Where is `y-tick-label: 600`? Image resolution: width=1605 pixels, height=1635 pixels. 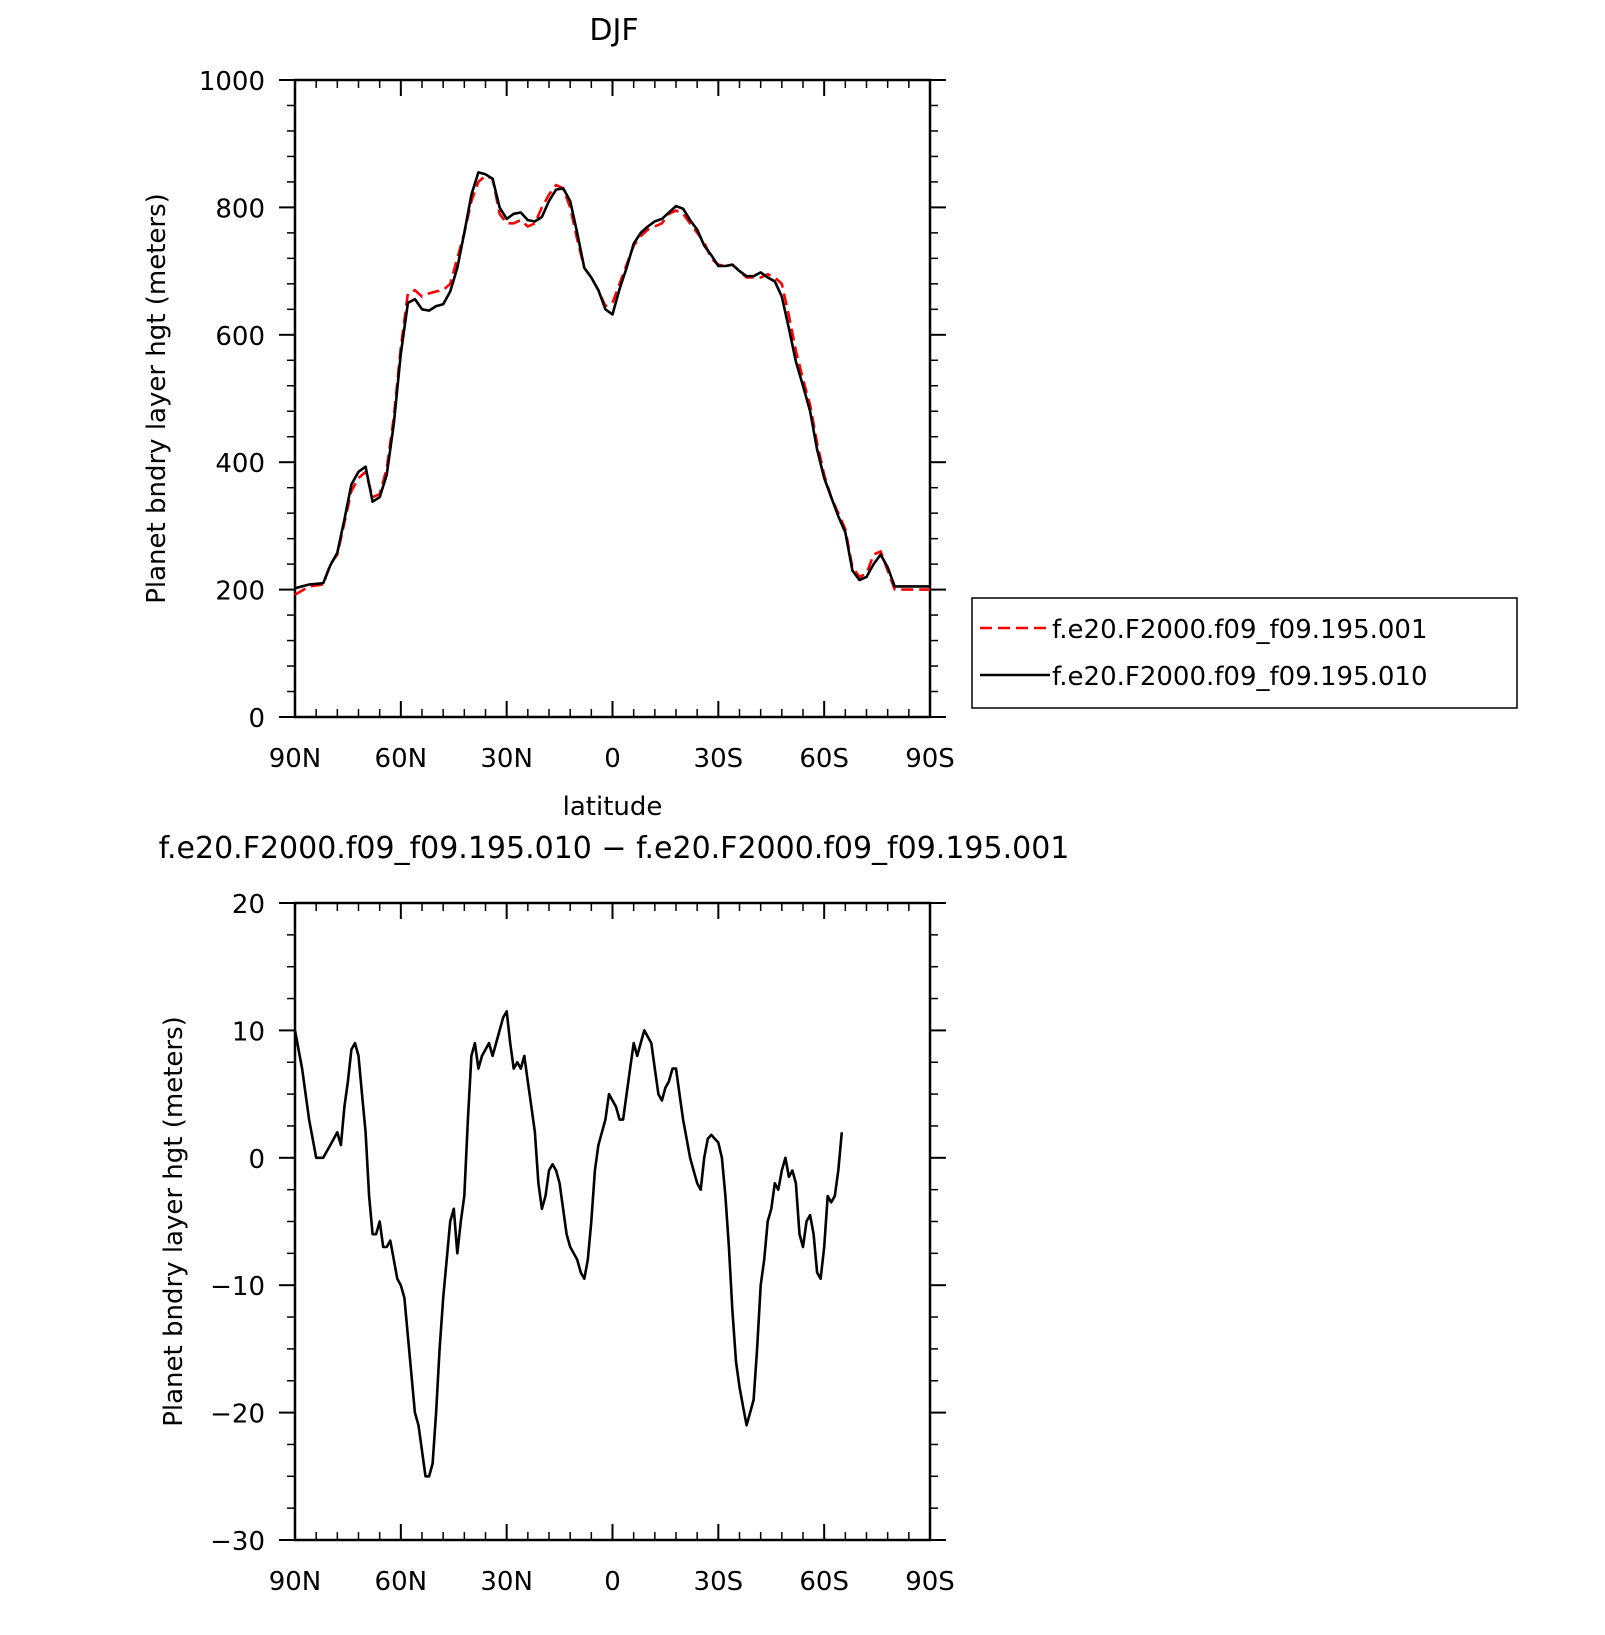 y-tick-label: 600 is located at coordinates (240, 337).